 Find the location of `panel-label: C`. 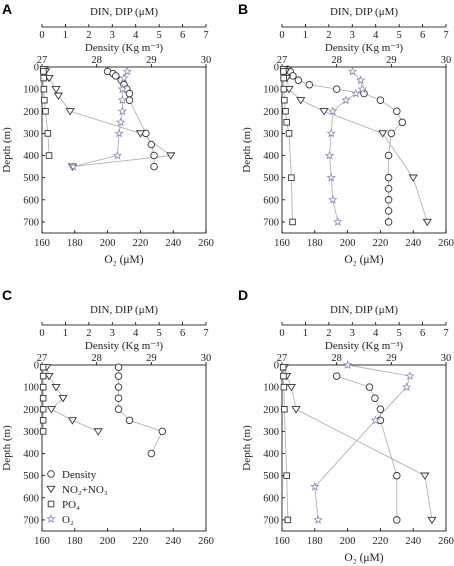

panel-label: C is located at coordinates (7, 295).